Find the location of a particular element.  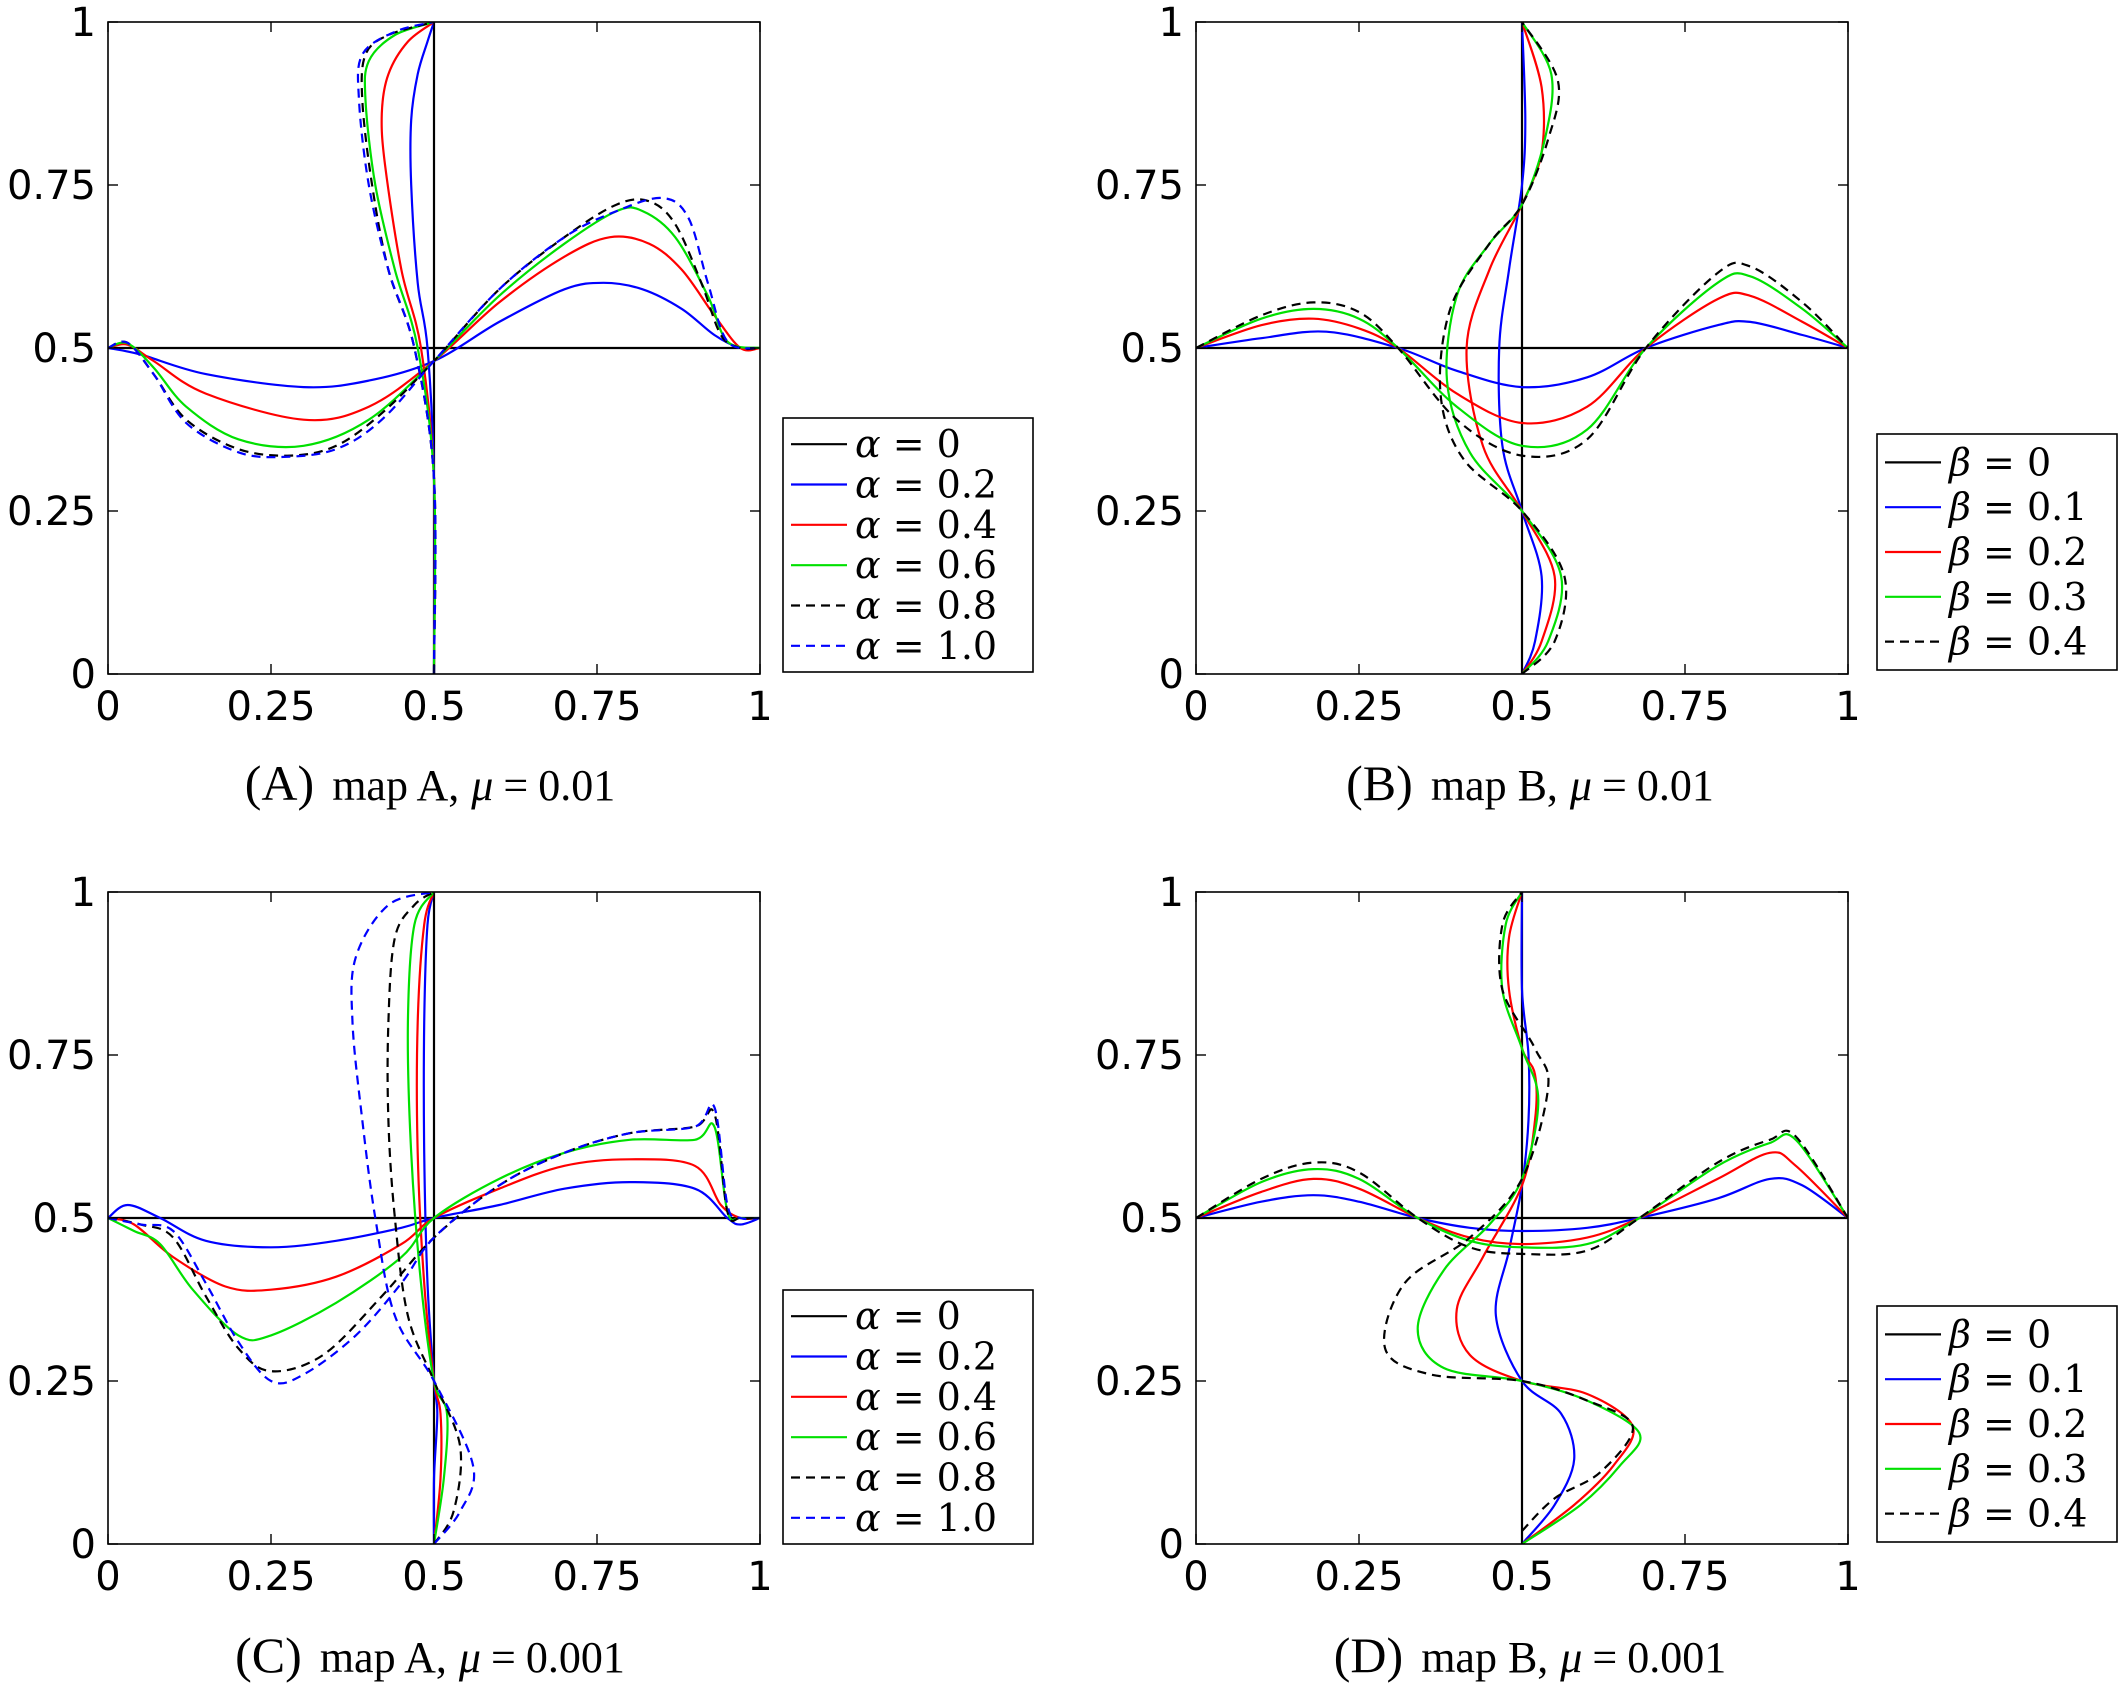

legend-label: β = 0 is located at coordinates (1999, 1334).